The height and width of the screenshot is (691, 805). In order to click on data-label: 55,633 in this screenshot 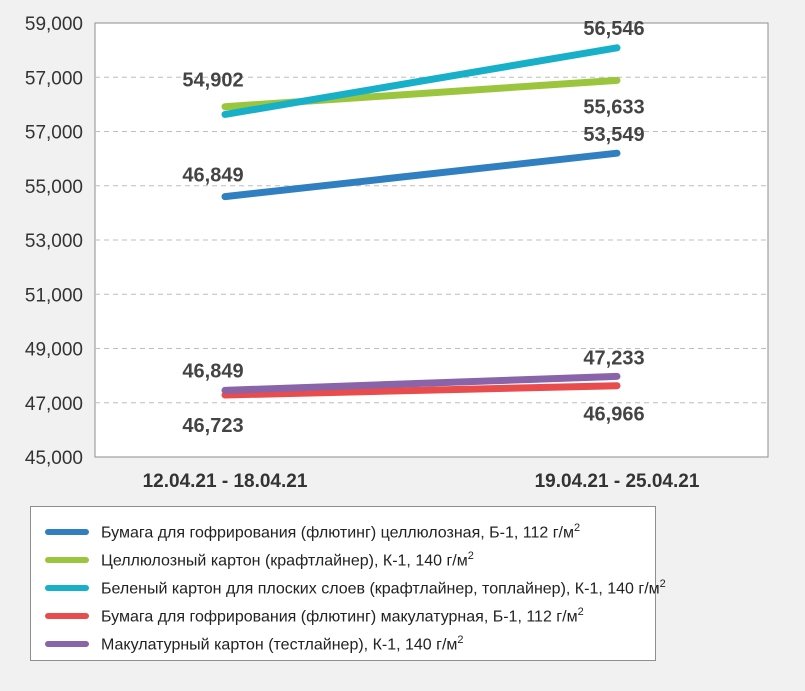, I will do `click(613, 107)`.